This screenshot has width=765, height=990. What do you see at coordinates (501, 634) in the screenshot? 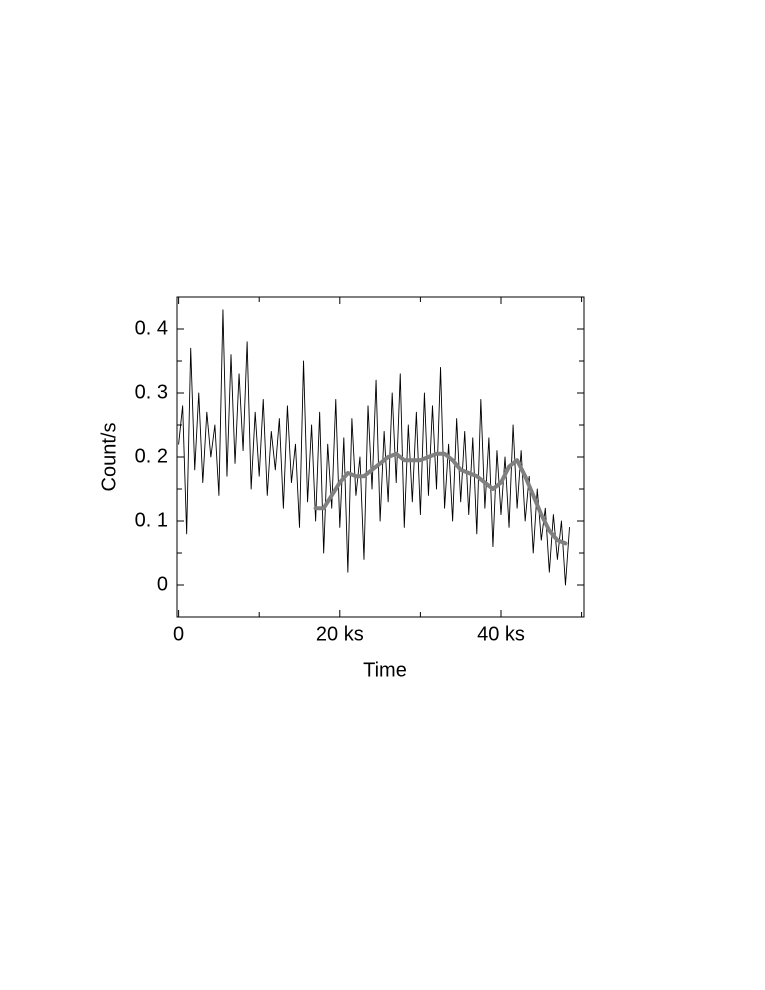
I see `x-tick-label: 40 ks` at bounding box center [501, 634].